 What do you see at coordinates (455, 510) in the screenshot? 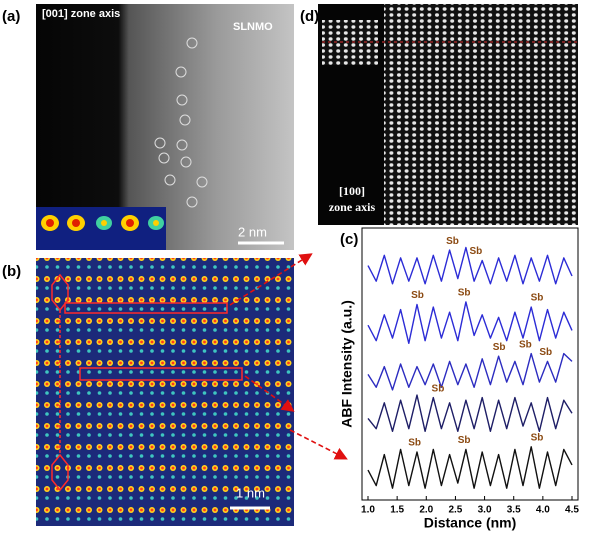
I see `x-tick-label: 2.5` at bounding box center [455, 510].